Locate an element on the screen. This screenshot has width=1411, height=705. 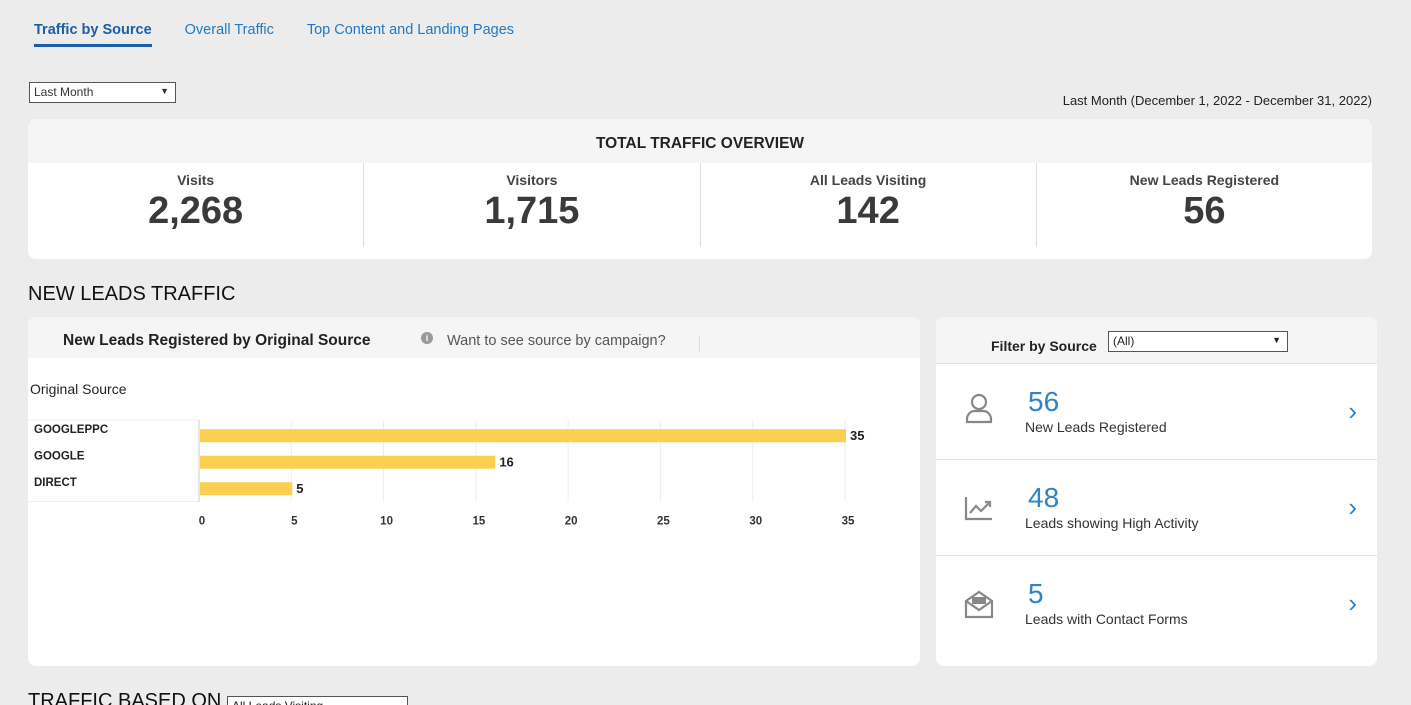
kpi-leads-visiting: All Leads Visiting 142 is located at coordinates (869, 205).